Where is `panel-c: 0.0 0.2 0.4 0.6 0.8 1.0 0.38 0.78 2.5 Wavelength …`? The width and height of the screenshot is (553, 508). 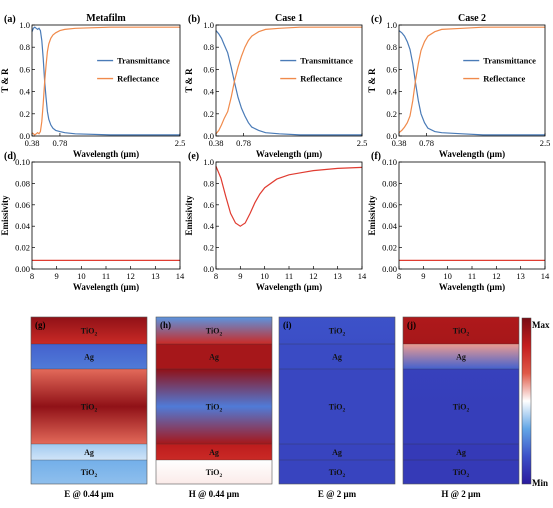 panel-c: 0.0 0.2 0.4 0.6 0.8 1.0 0.38 0.78 2.5 Wavelength … is located at coordinates (458, 86).